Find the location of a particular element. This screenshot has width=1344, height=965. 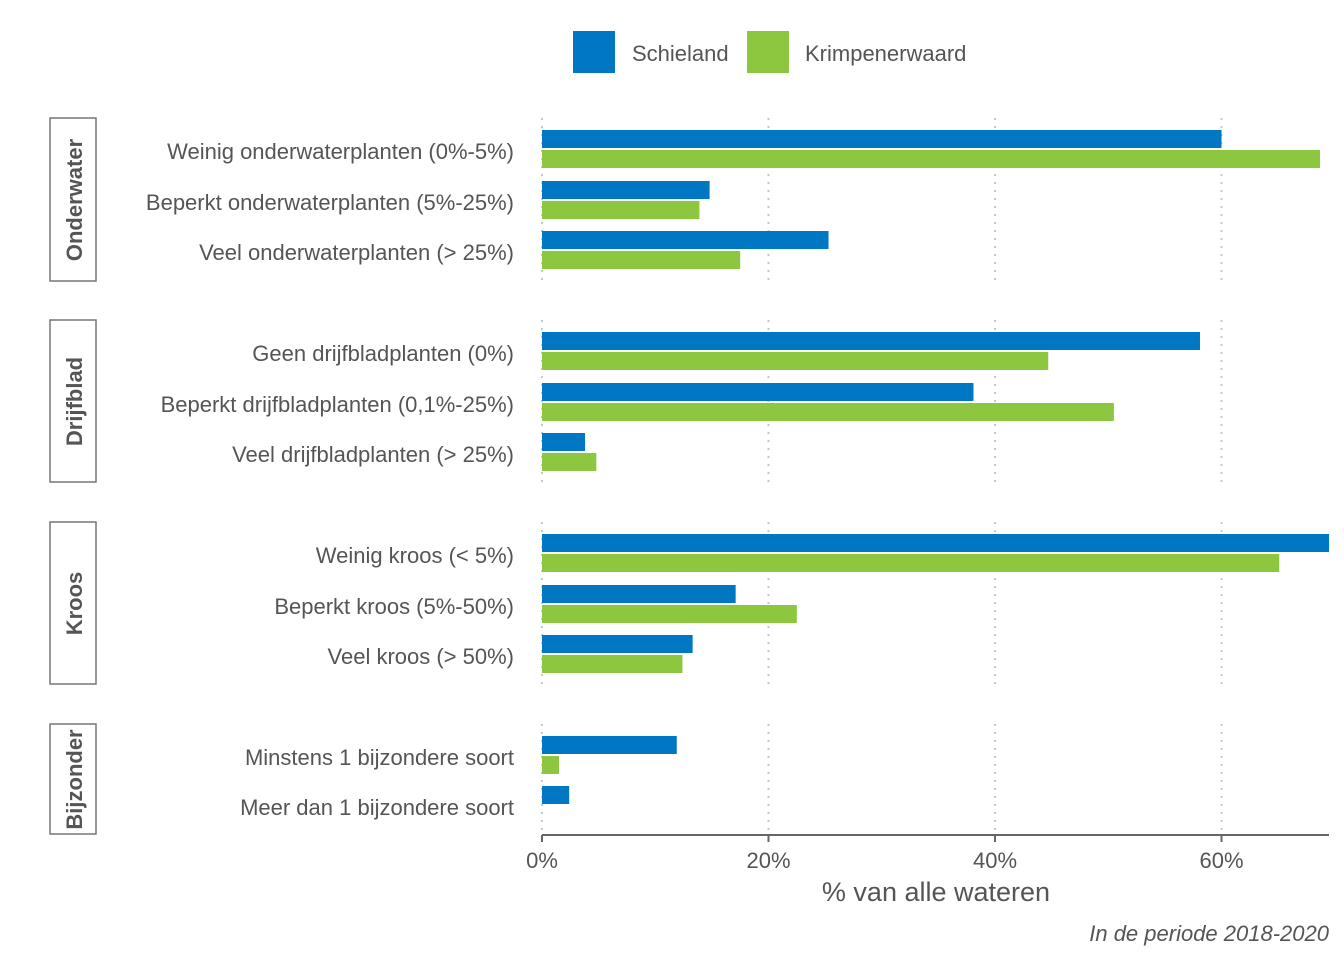

category-label: Beperkt drijfbladplanten (0,1%-25%) is located at coordinates (337, 404).